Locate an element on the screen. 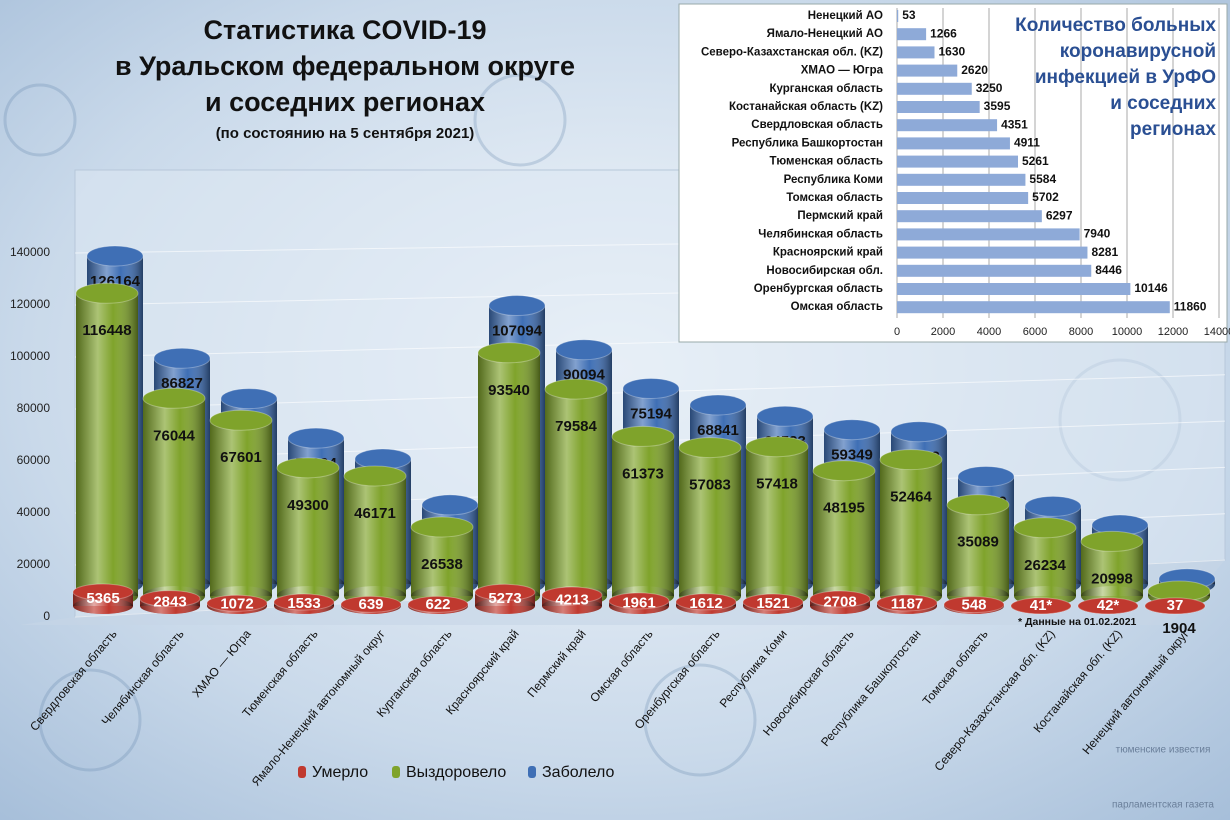 The width and height of the screenshot is (1230, 820). inset-title: Количество больных is located at coordinates (1115, 25).